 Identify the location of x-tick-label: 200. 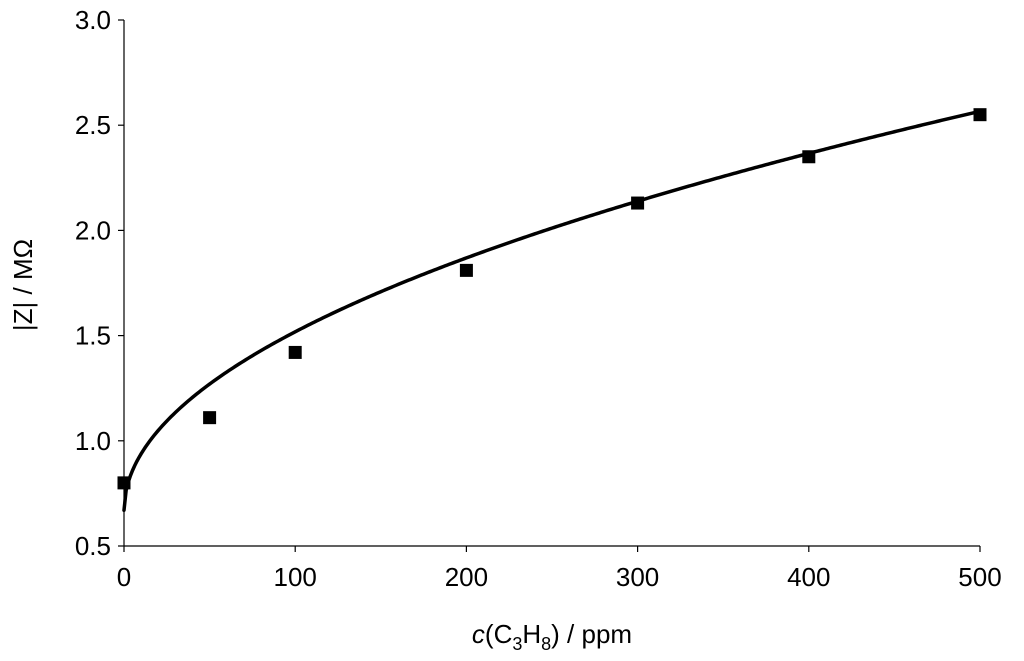
(466, 577).